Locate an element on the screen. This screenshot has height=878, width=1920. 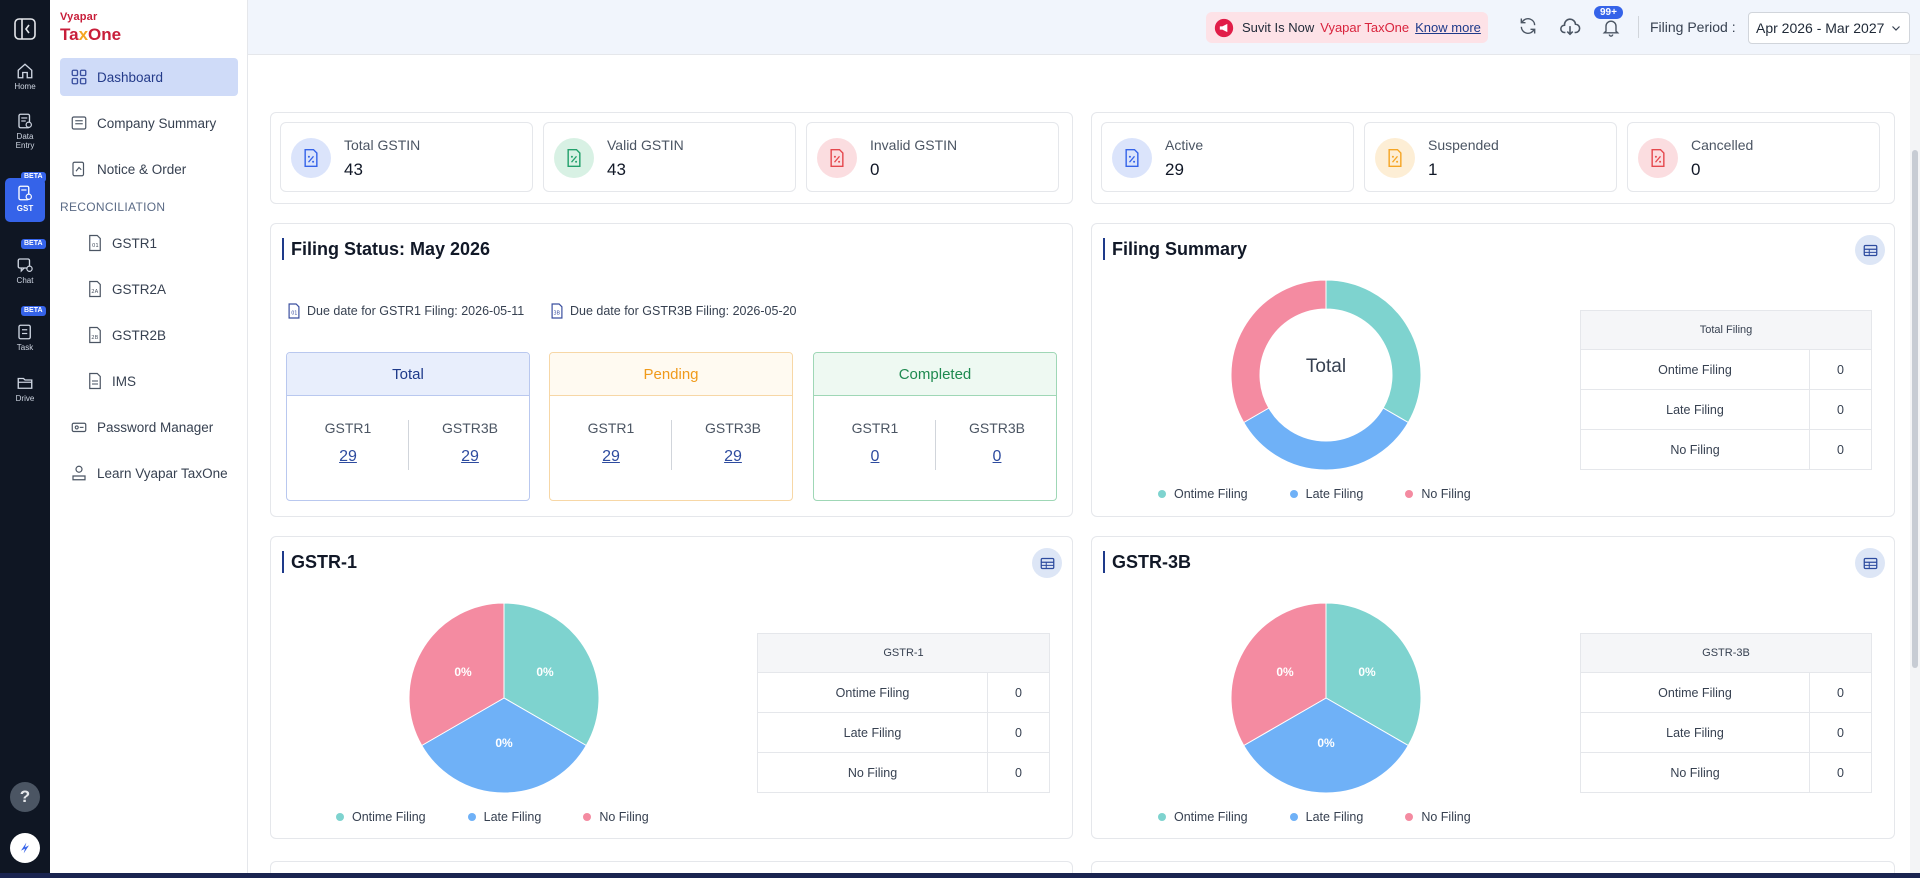
notice-order-icon is located at coordinates (78, 169).